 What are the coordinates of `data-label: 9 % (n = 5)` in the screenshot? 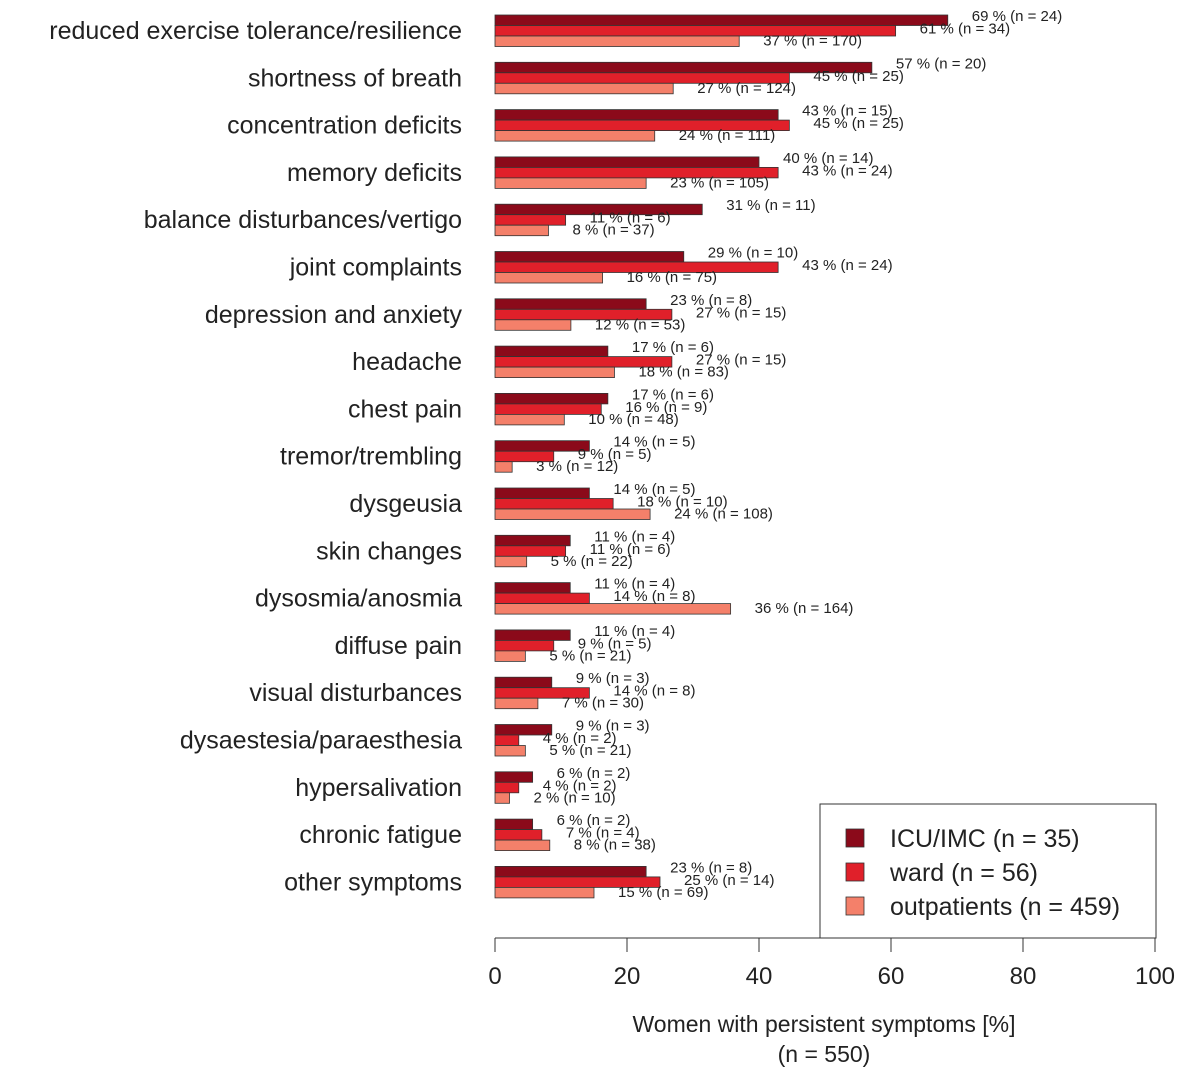 It's located at (615, 643).